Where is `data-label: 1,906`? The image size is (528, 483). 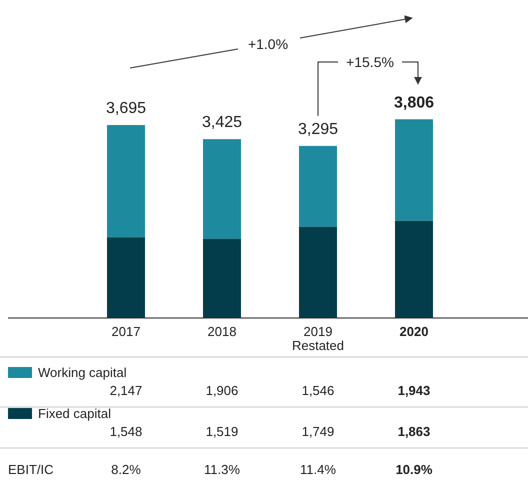 data-label: 1,906 is located at coordinates (222, 390).